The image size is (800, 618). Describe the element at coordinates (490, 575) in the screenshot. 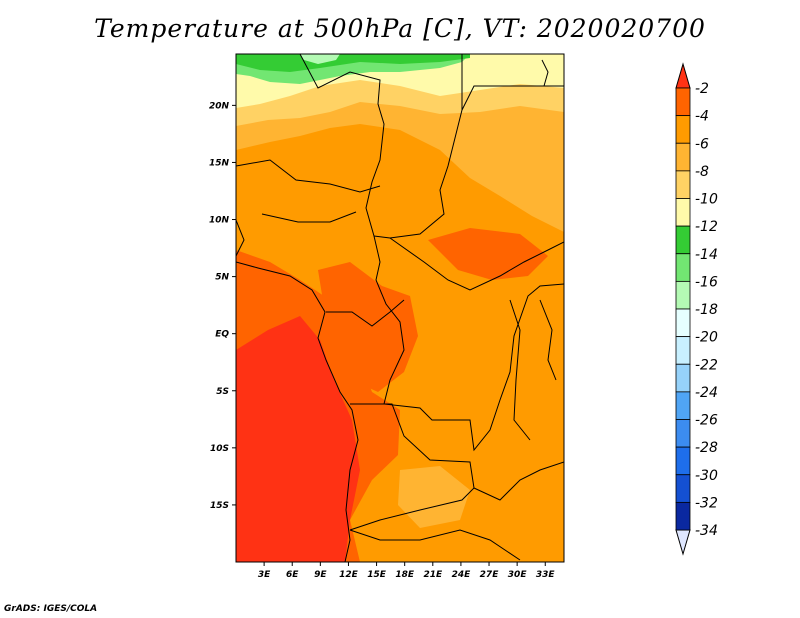

I see `lon-tick-label: 27E` at that location.